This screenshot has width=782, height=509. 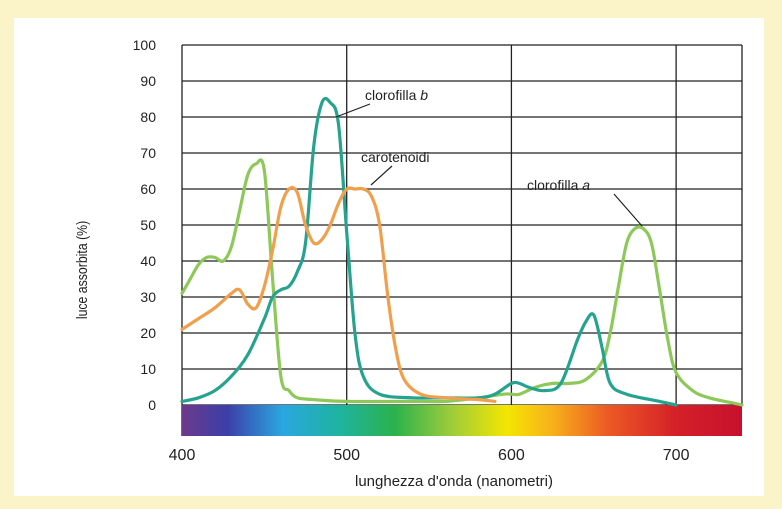 What do you see at coordinates (148, 297) in the screenshot?
I see `y-tick-label-30: 30` at bounding box center [148, 297].